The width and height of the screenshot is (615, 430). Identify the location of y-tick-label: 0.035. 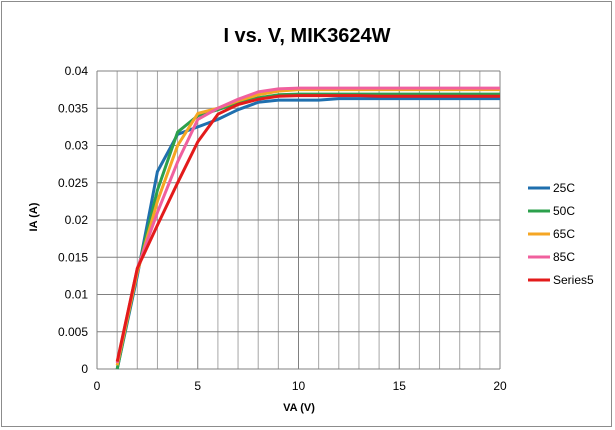
(73, 108).